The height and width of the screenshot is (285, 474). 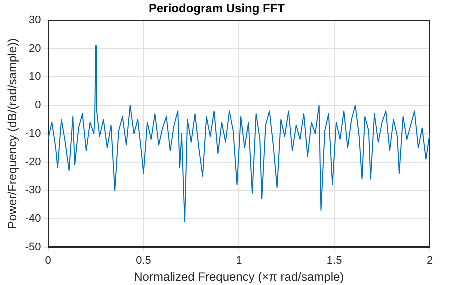 What do you see at coordinates (144, 261) in the screenshot?
I see `x-tick-label: 0.5` at bounding box center [144, 261].